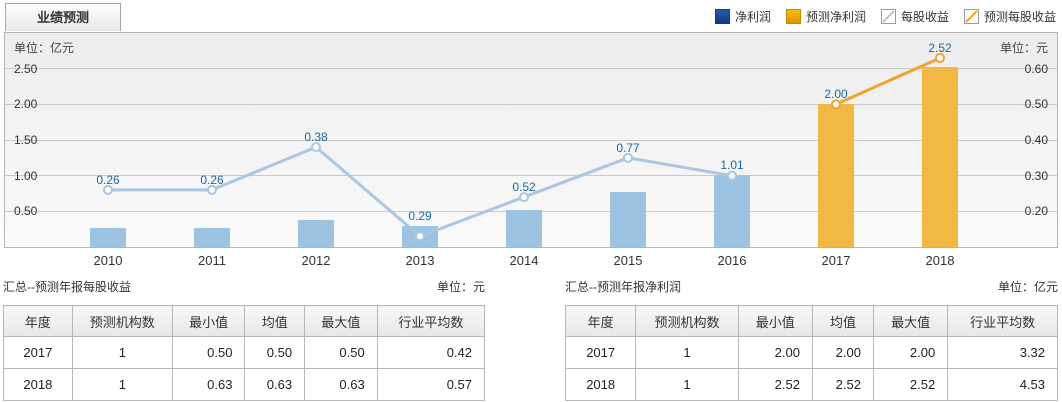  Describe the element at coordinates (1002, 384) in the screenshot. I see `table-cell: 4.53` at that location.